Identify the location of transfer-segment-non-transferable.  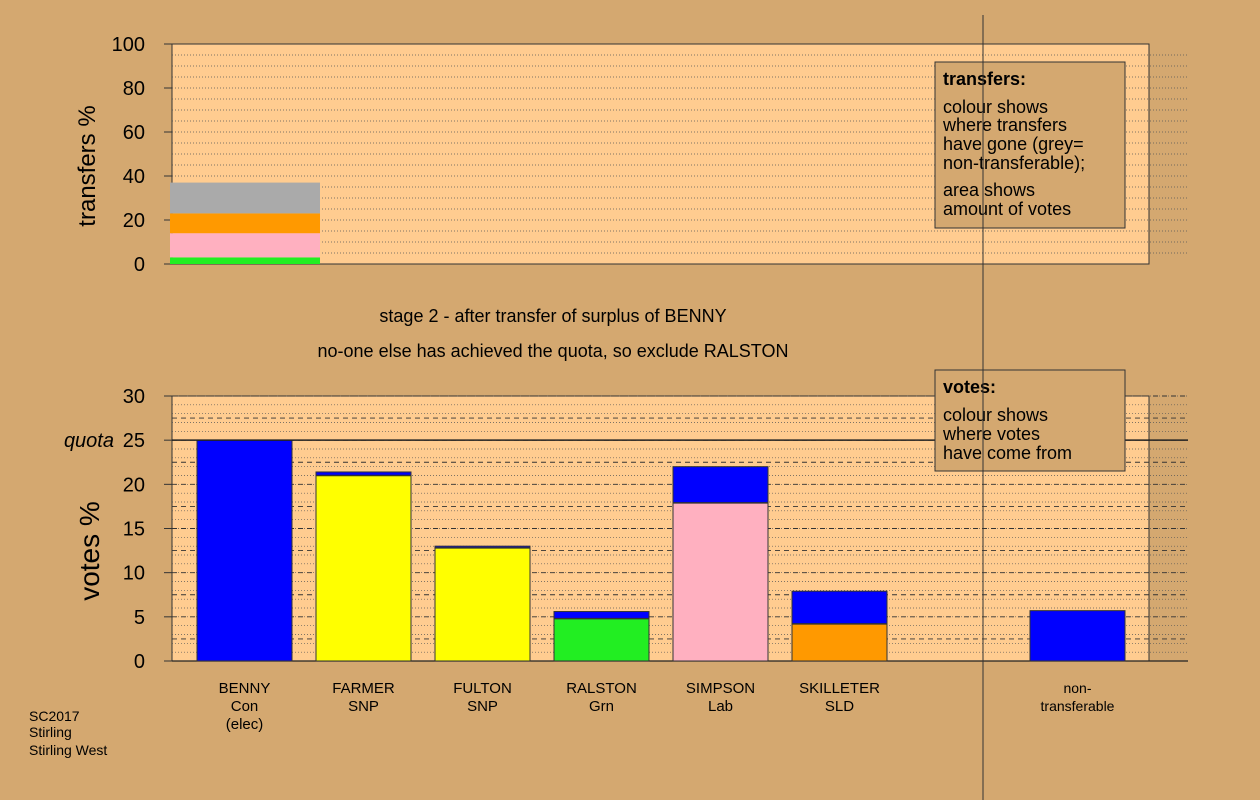
(245, 198).